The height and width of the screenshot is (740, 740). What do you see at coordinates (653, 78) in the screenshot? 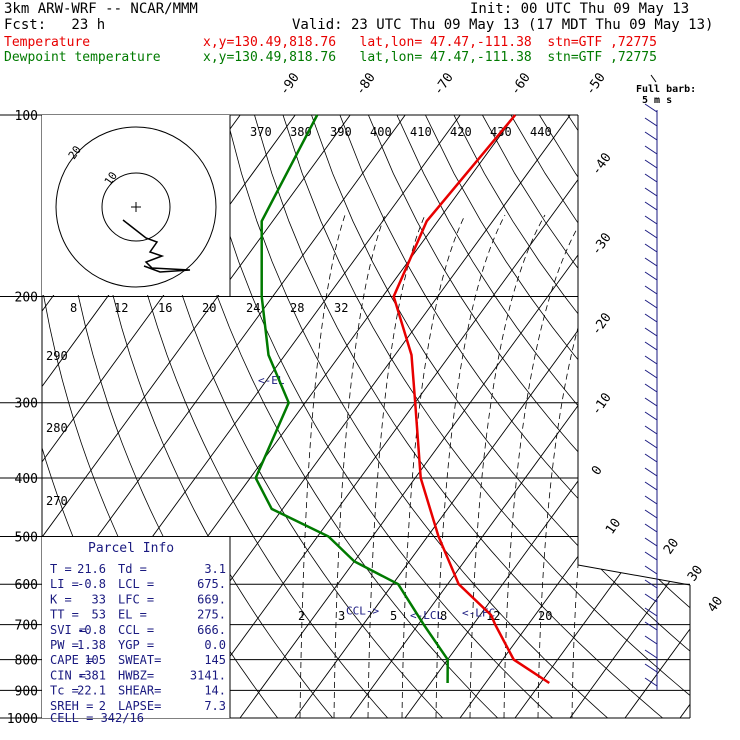
I see `wind-barb-sample` at bounding box center [653, 78].